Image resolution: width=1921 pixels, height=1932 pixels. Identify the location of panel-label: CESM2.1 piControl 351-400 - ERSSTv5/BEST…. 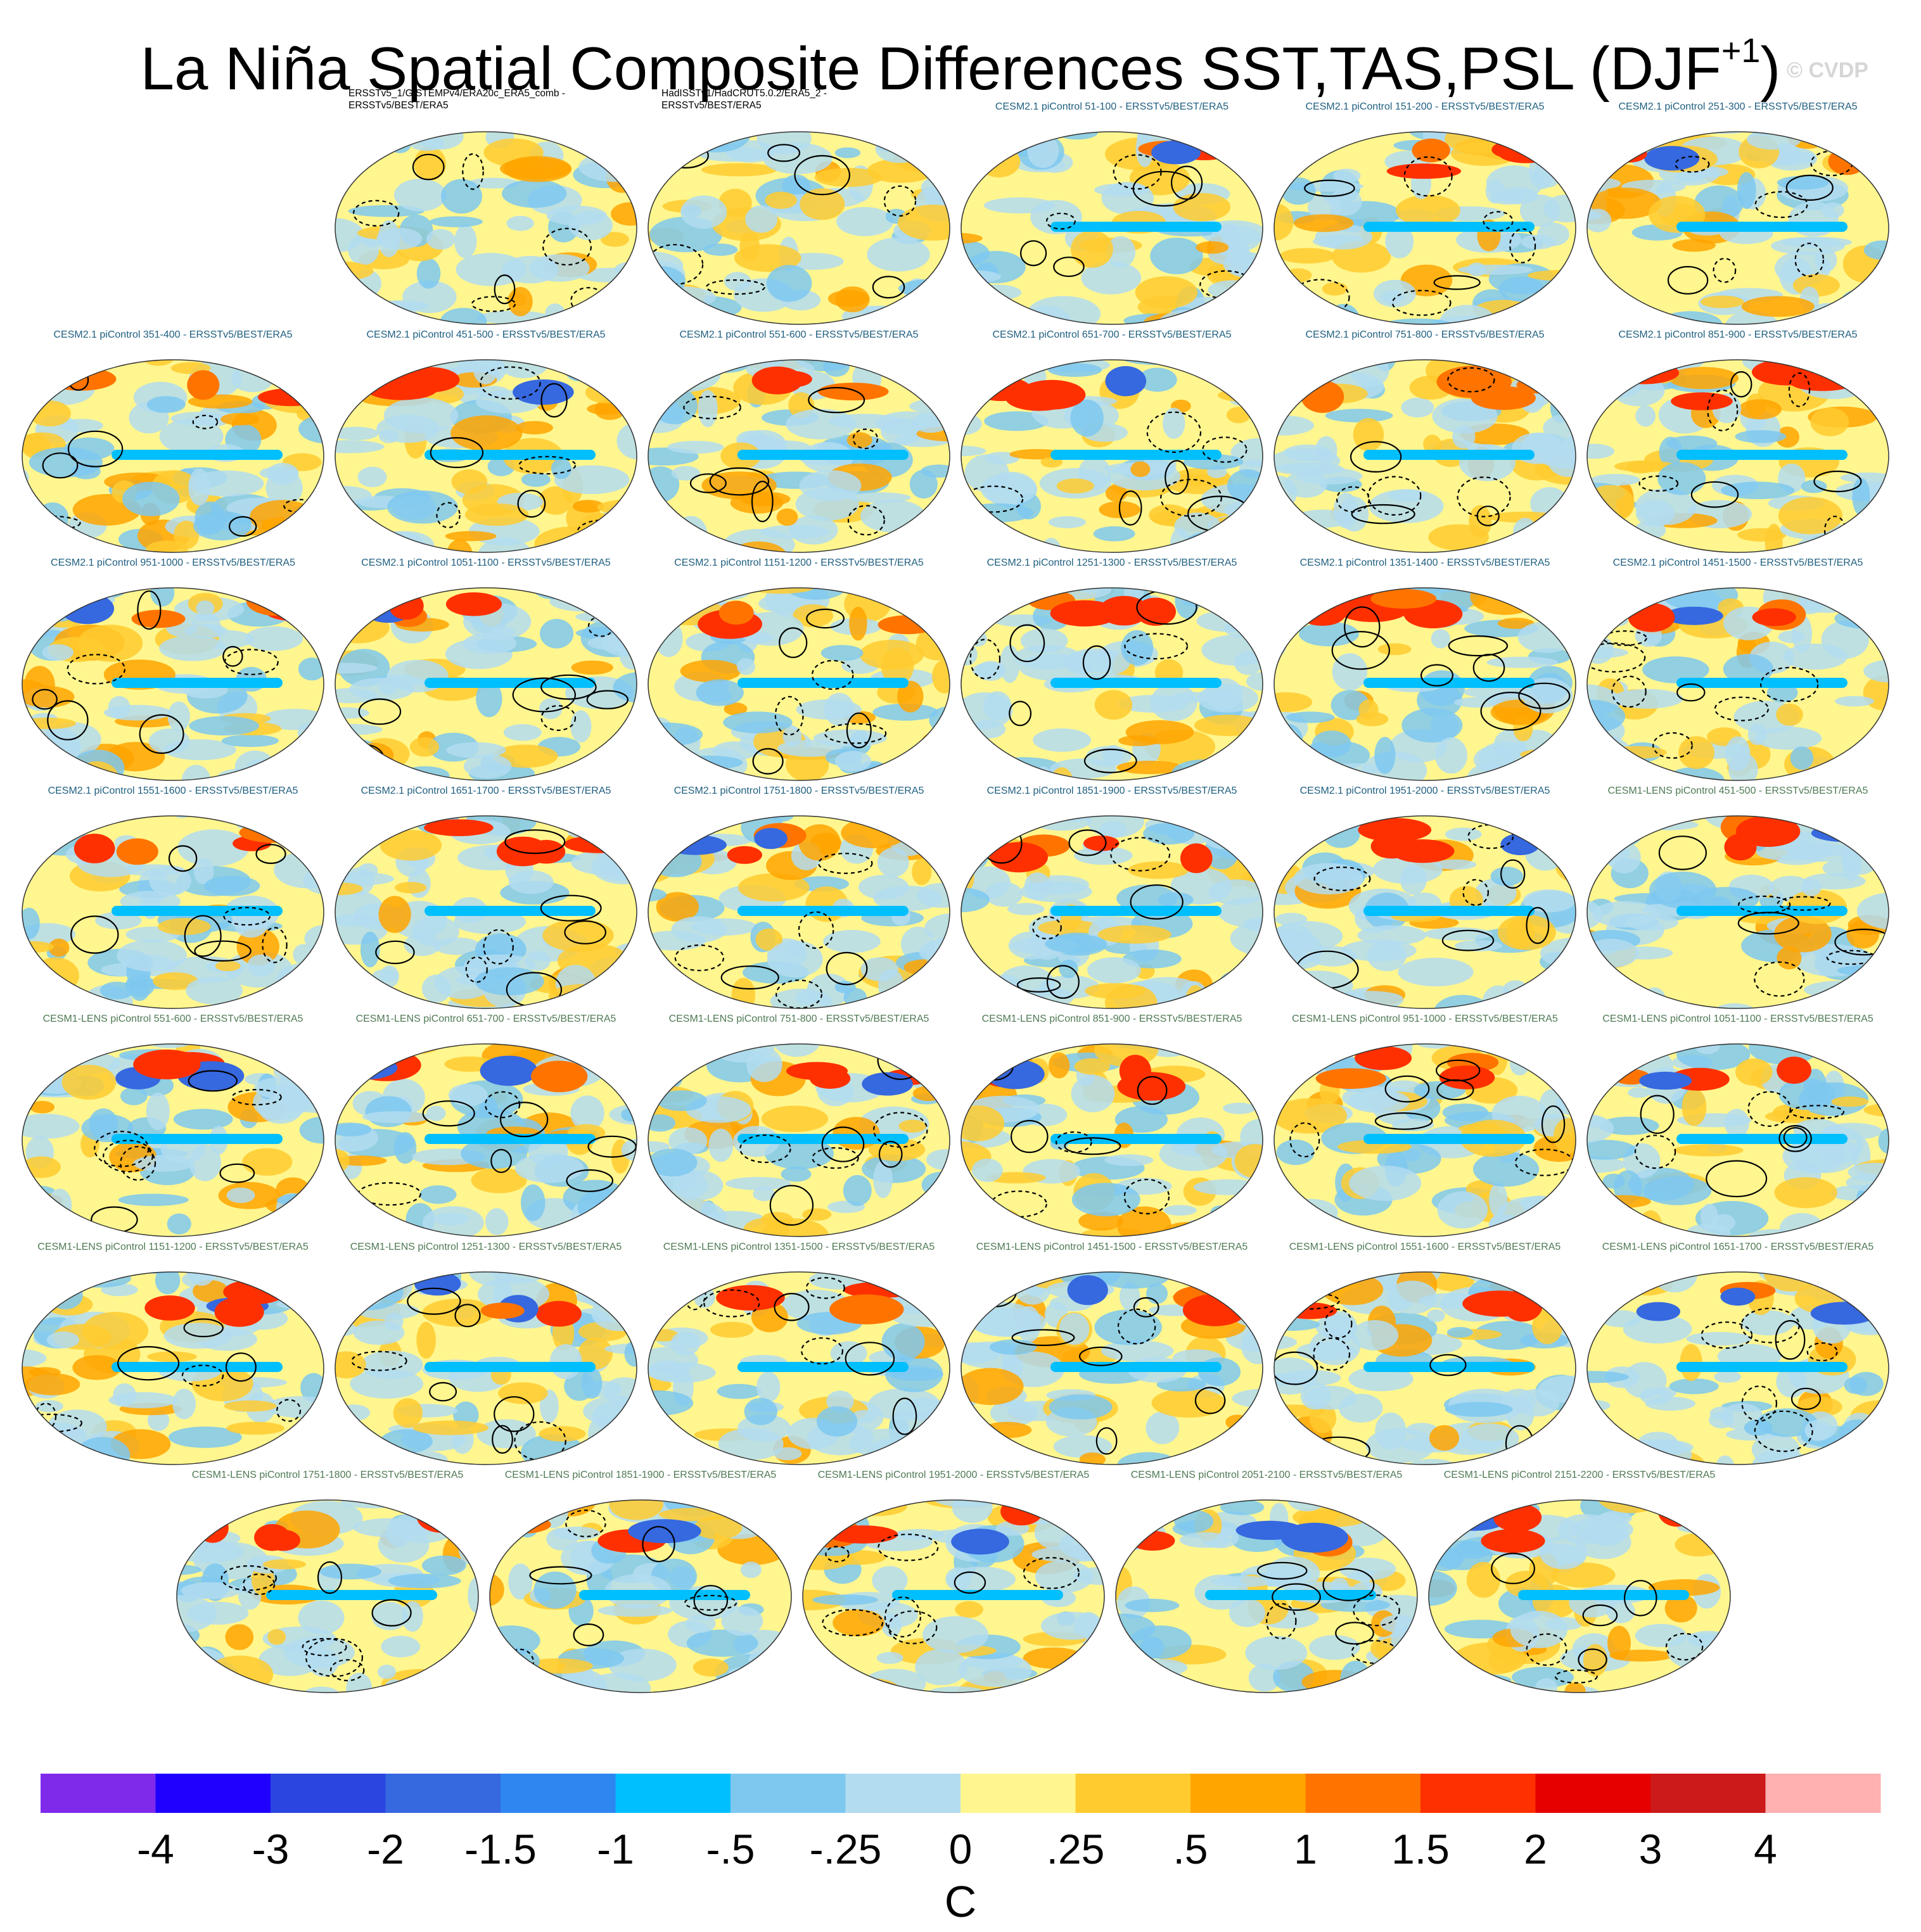
(173, 334).